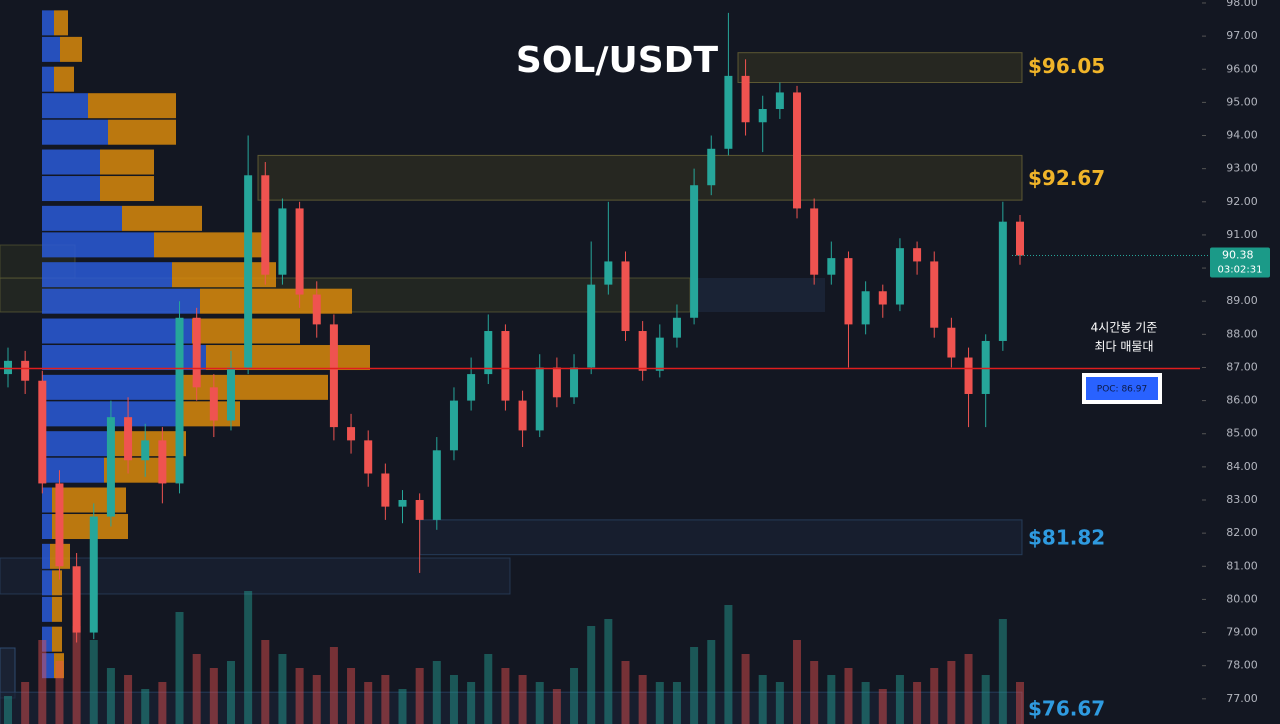 The width and height of the screenshot is (1280, 724). What do you see at coordinates (1242, 400) in the screenshot?
I see `y-tick-label: 86.00` at bounding box center [1242, 400].